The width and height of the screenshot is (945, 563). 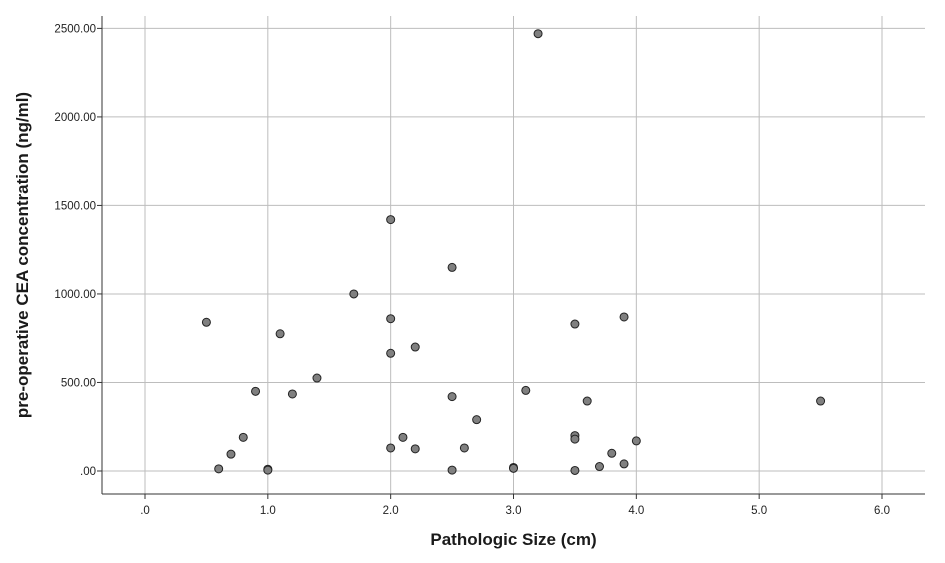 I want to click on y-tick-label: 1500.00, so click(x=75, y=206).